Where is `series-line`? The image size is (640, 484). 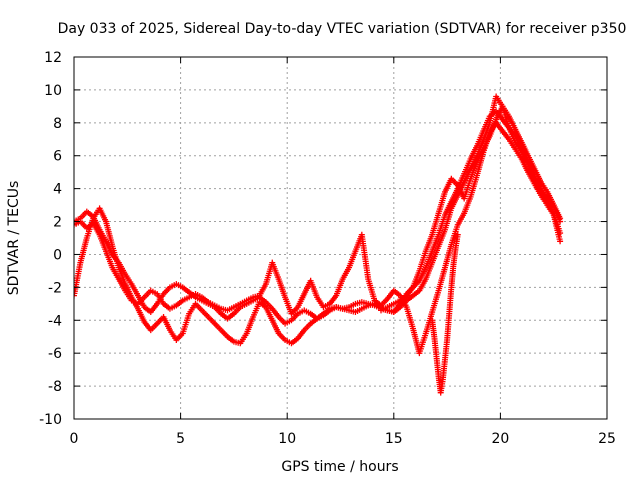
series-line is located at coordinates (470, 208).